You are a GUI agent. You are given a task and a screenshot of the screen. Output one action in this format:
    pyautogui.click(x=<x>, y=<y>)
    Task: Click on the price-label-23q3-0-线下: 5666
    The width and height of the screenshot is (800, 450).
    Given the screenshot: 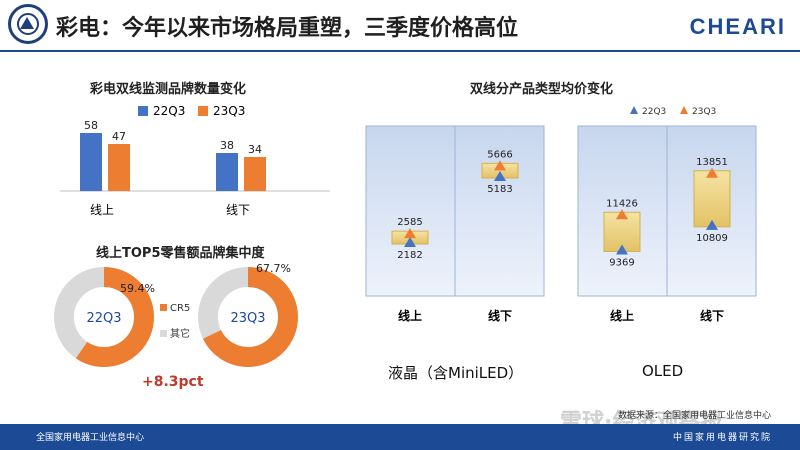 What is the action you would take?
    pyautogui.click(x=499, y=154)
    